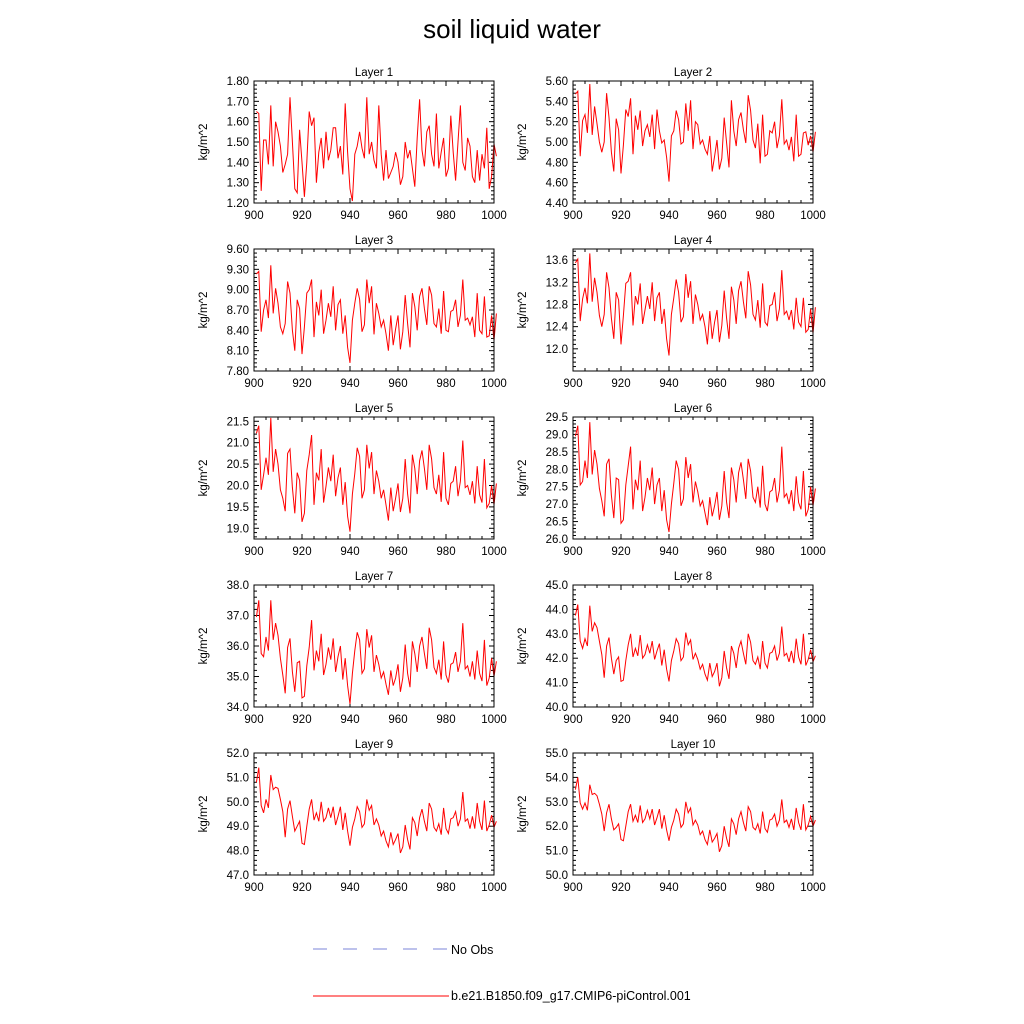 This screenshot has width=1024, height=1024. Describe the element at coordinates (557, 435) in the screenshot. I see `y-tick-label: 29.0` at that location.